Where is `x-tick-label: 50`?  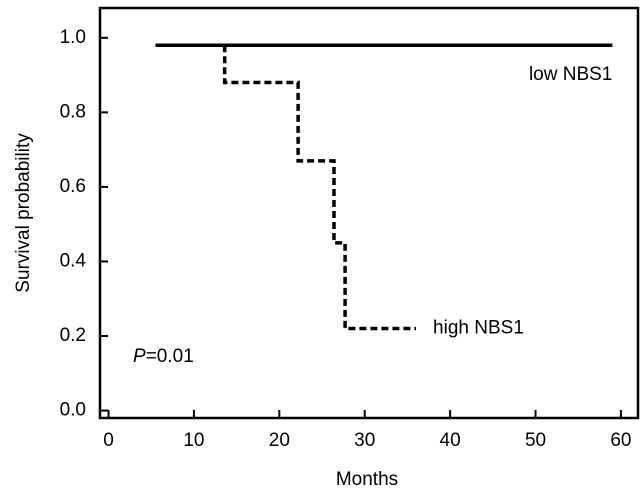
x-tick-label: 50 is located at coordinates (535, 440).